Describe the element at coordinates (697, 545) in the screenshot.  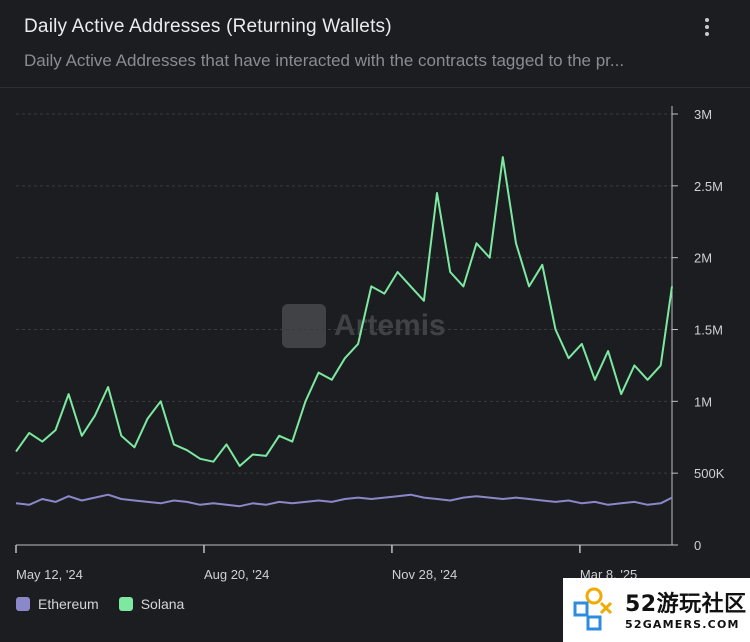
I see `y-tick-label: 0` at that location.